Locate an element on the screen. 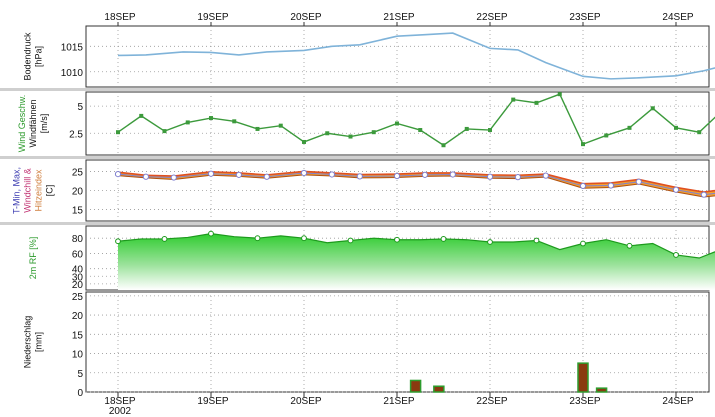  x-tick-label-top: 23SEP is located at coordinates (584, 17).